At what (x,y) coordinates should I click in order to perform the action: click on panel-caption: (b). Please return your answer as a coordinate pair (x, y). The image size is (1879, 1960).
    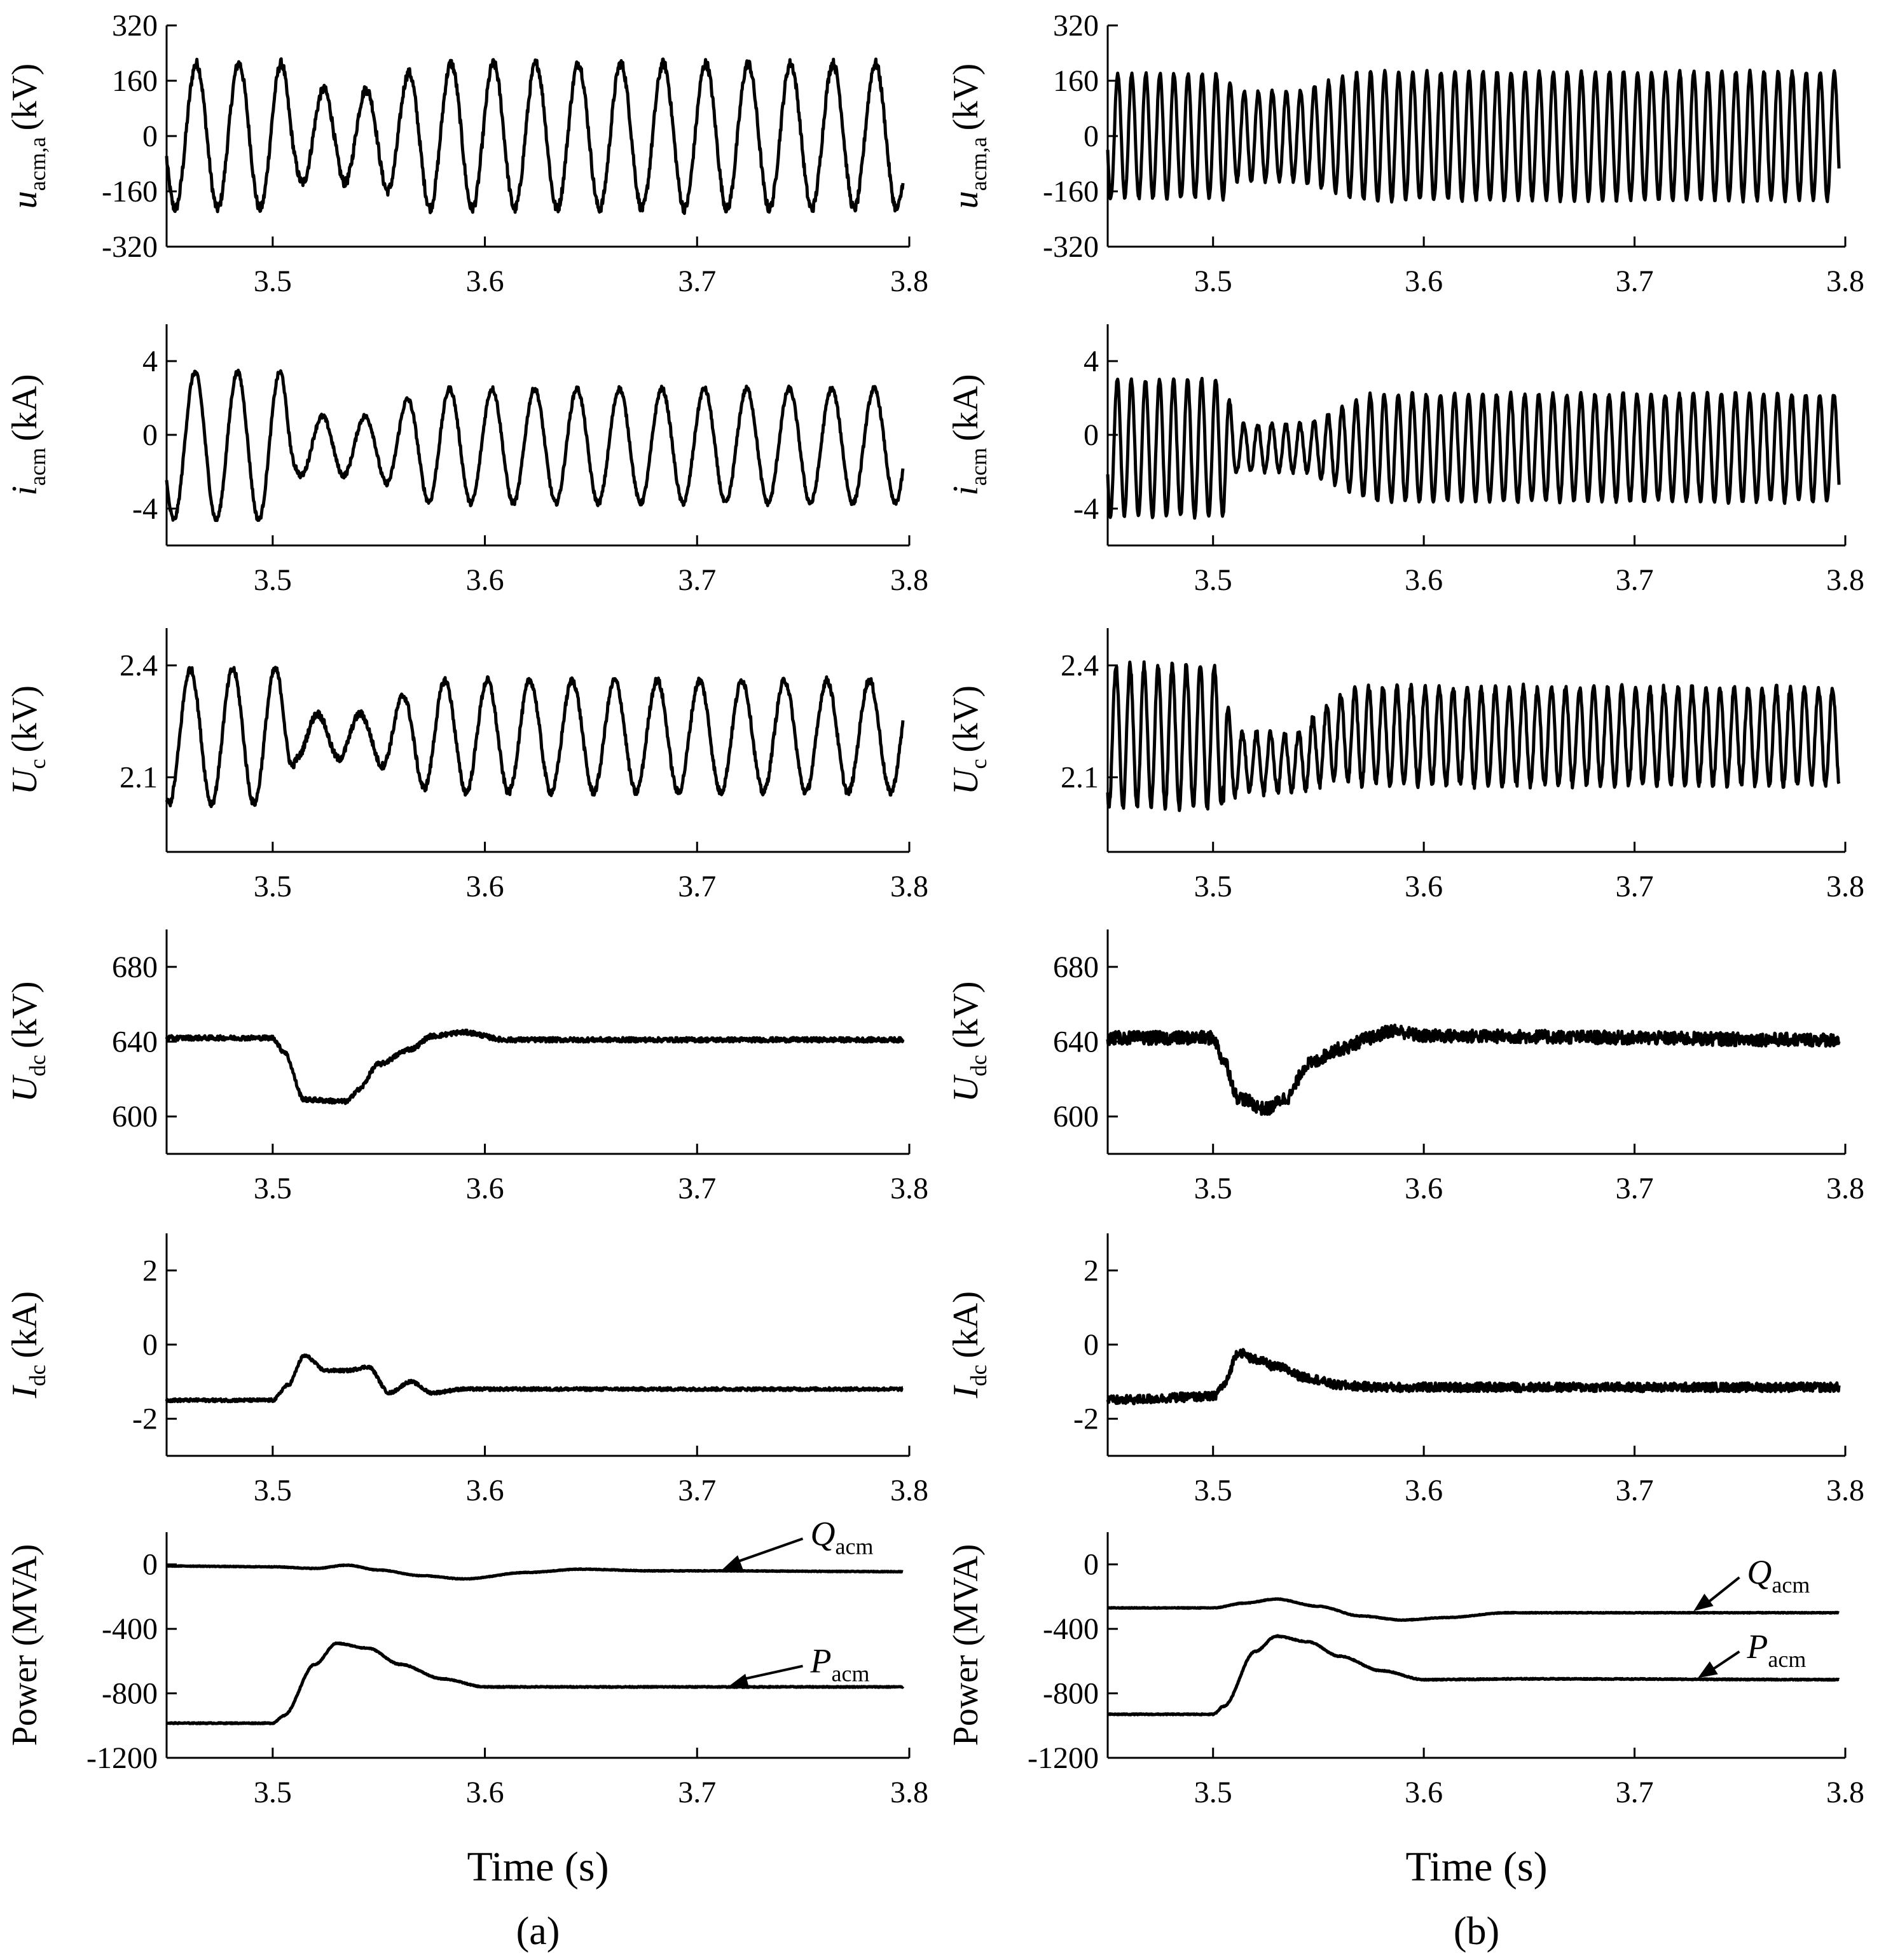
    Looking at the image, I should click on (1476, 1931).